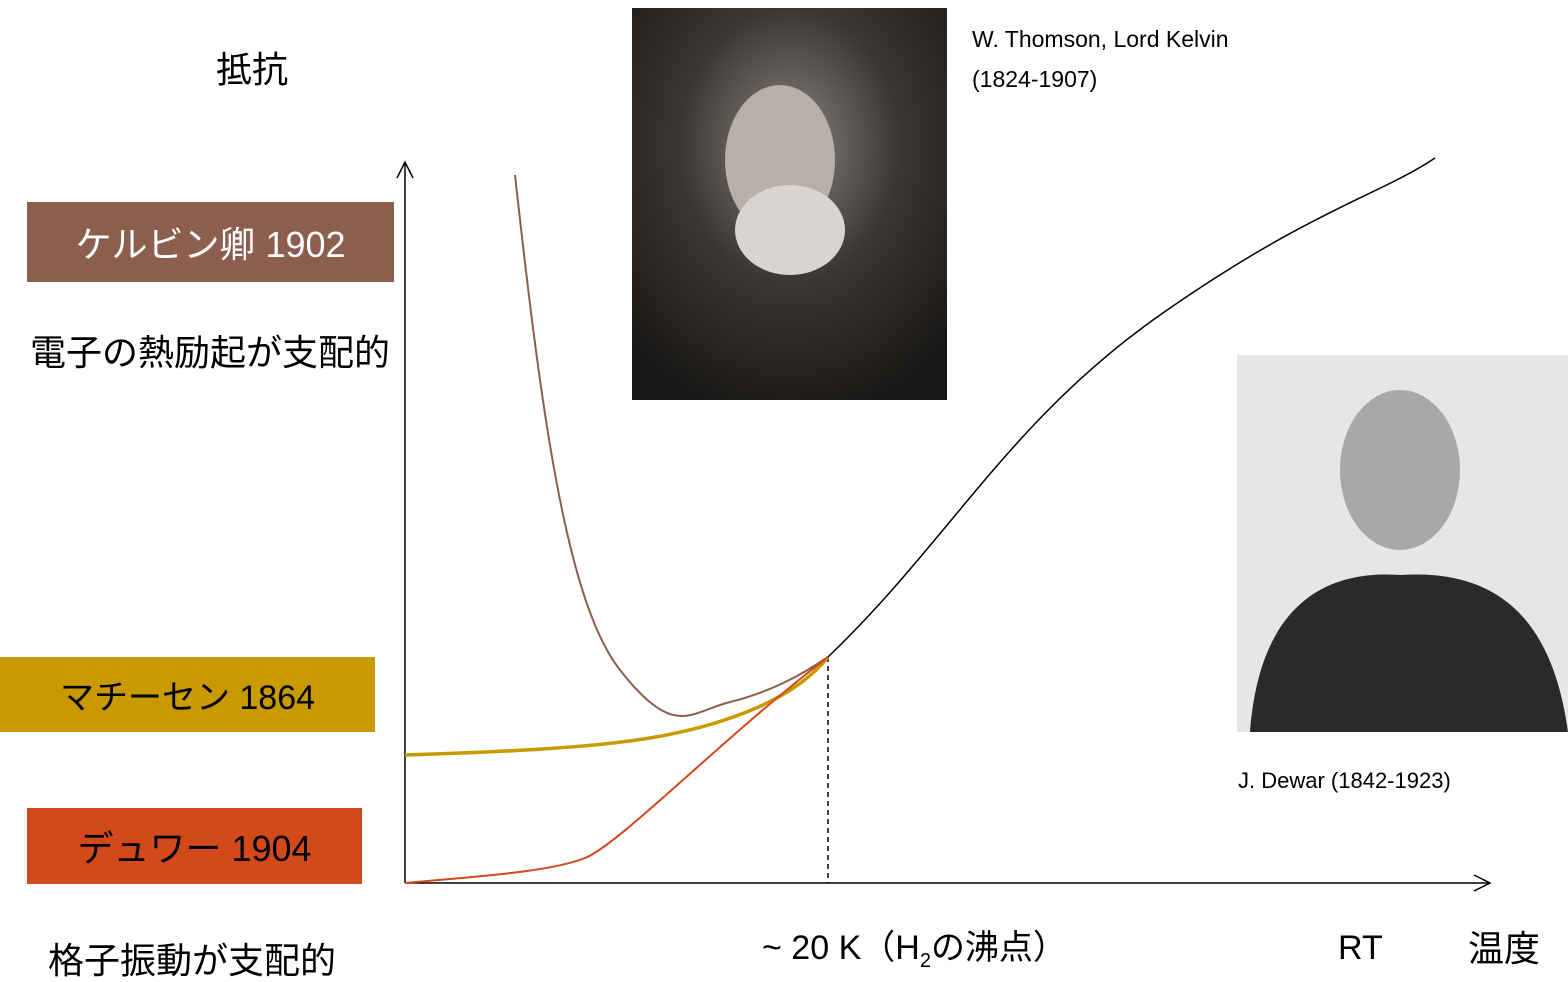 The height and width of the screenshot is (982, 1568). I want to click on y-axis-label: 抵抗, so click(252, 69).